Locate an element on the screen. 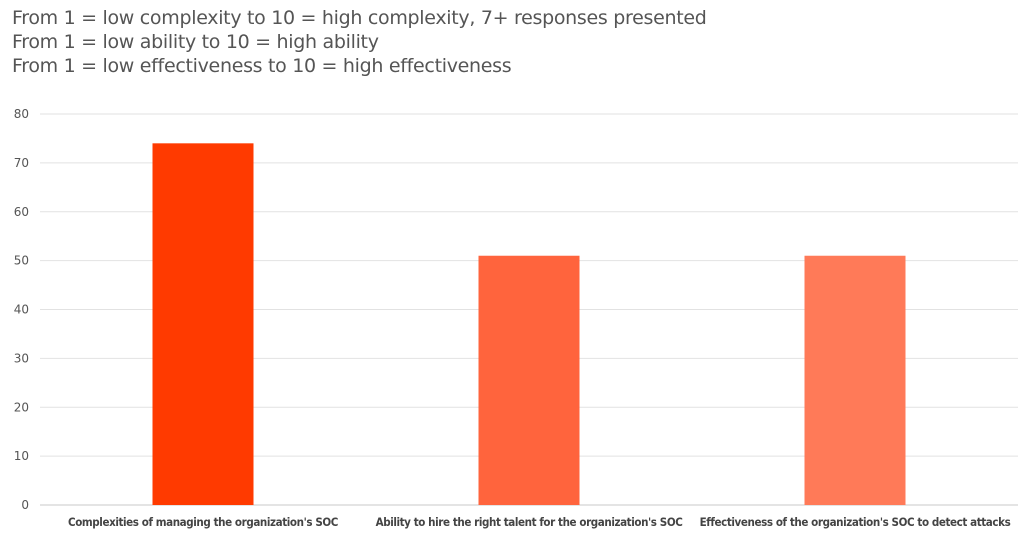  y-tick-label: 30 is located at coordinates (21, 358).